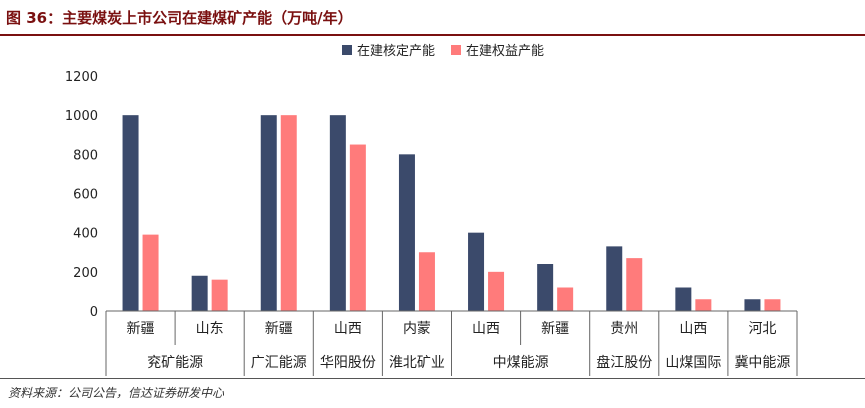  Describe the element at coordinates (432, 18) in the screenshot. I see `title-bar: 图 36：主要煤炭上市公司在建煤矿产能（万吨/年）` at that location.